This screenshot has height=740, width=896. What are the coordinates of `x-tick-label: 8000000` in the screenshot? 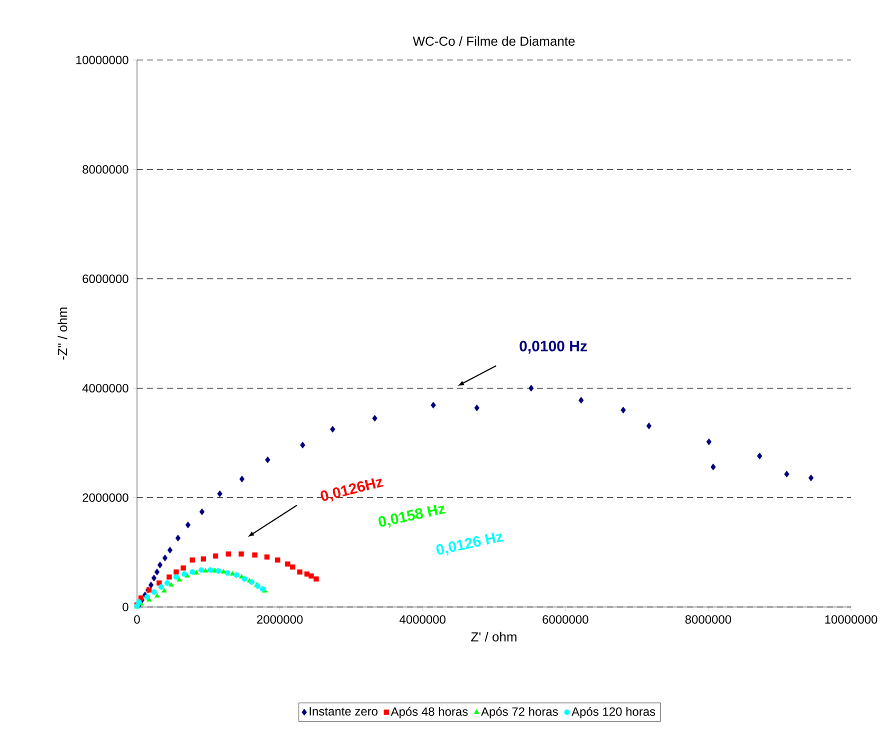 It's located at (708, 619).